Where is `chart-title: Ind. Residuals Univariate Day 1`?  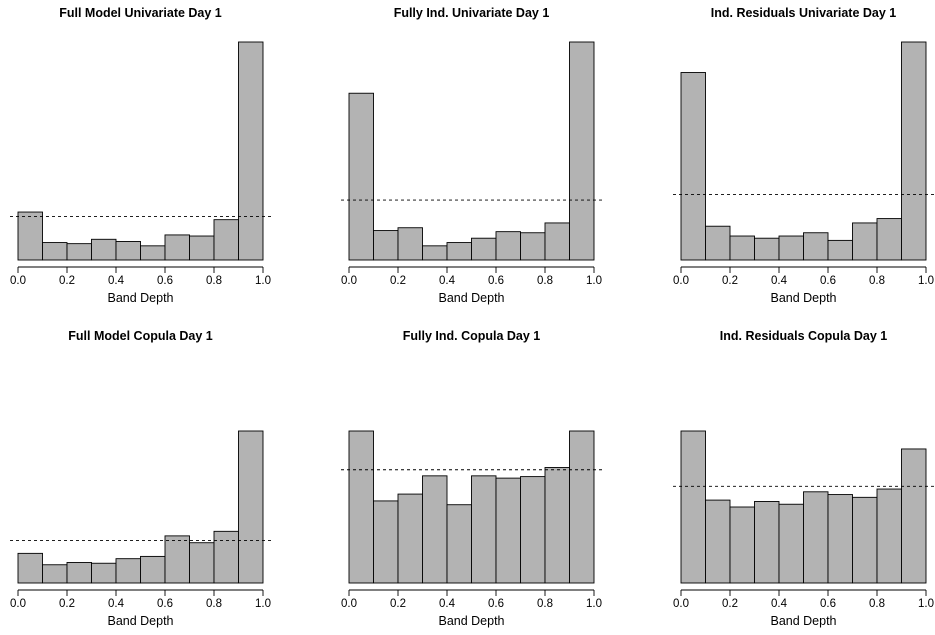 chart-title: Ind. Residuals Univariate Day 1 is located at coordinates (804, 13).